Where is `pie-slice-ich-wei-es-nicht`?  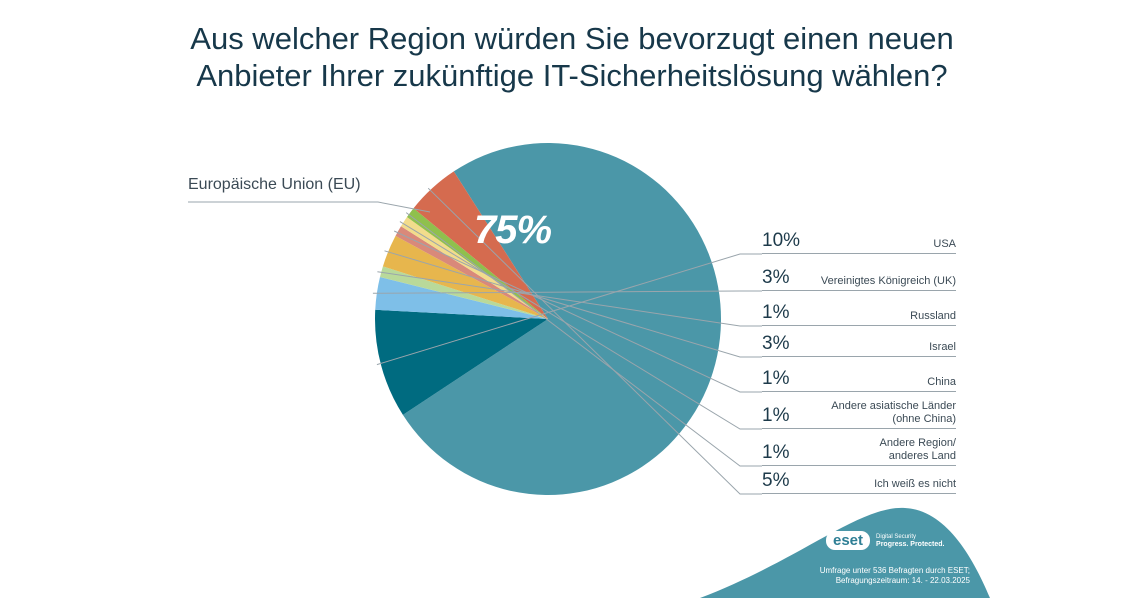
pie-slice-ich-wei-es-nicht is located at coordinates (480, 245).